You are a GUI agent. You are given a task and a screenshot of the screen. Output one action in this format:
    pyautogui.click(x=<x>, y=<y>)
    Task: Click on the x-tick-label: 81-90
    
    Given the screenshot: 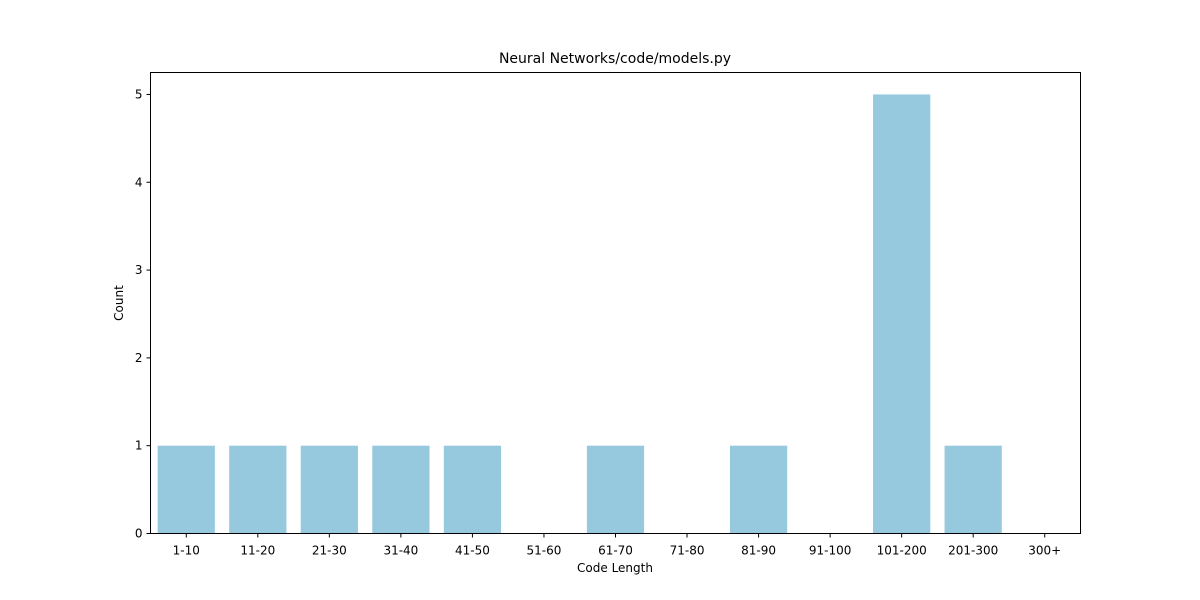 What is the action you would take?
    pyautogui.click(x=758, y=551)
    